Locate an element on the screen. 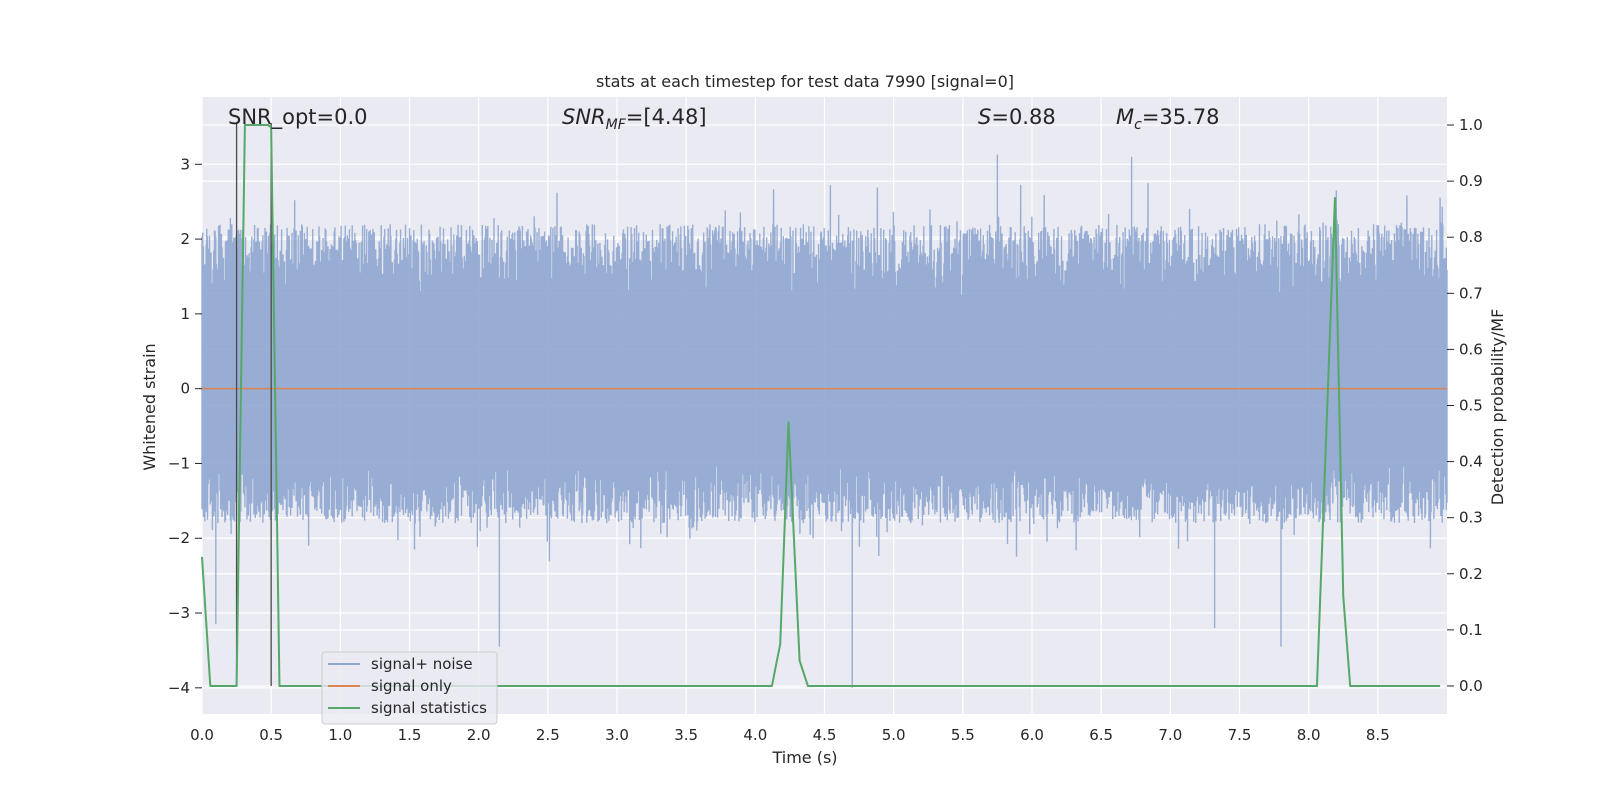 Image resolution: width=1600 pixels, height=800 pixels. vertical-markers is located at coordinates (253, 404).